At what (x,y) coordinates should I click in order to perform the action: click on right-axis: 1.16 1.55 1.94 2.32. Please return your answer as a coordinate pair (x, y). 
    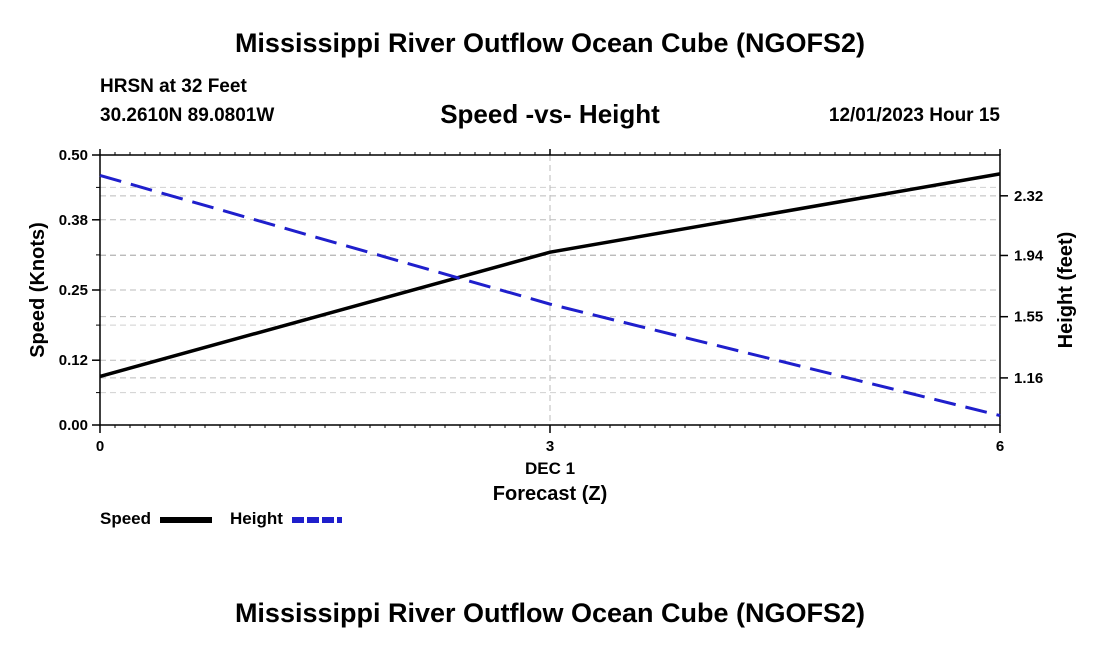
    Looking at the image, I should click on (1022, 287).